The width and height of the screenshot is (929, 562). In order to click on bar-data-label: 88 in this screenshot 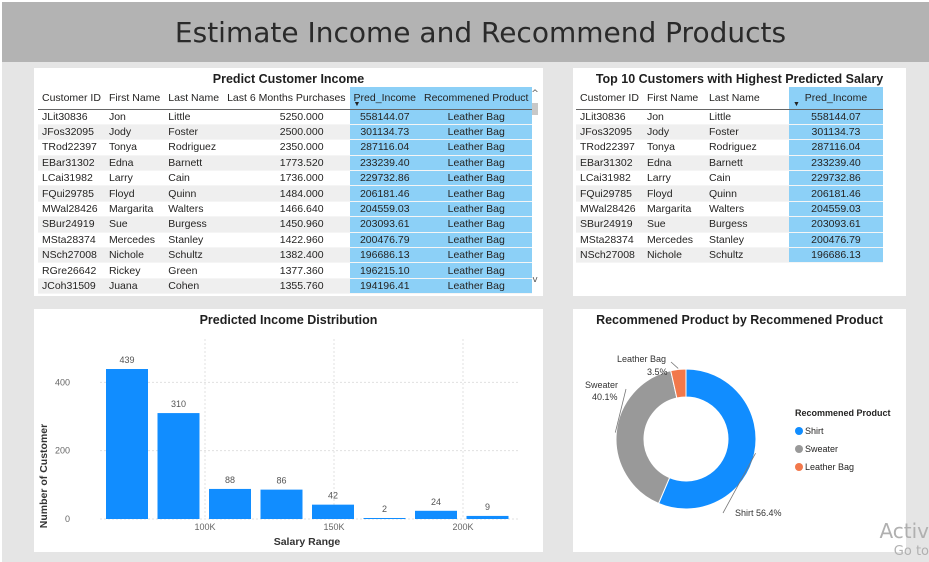, I will do `click(230, 480)`.